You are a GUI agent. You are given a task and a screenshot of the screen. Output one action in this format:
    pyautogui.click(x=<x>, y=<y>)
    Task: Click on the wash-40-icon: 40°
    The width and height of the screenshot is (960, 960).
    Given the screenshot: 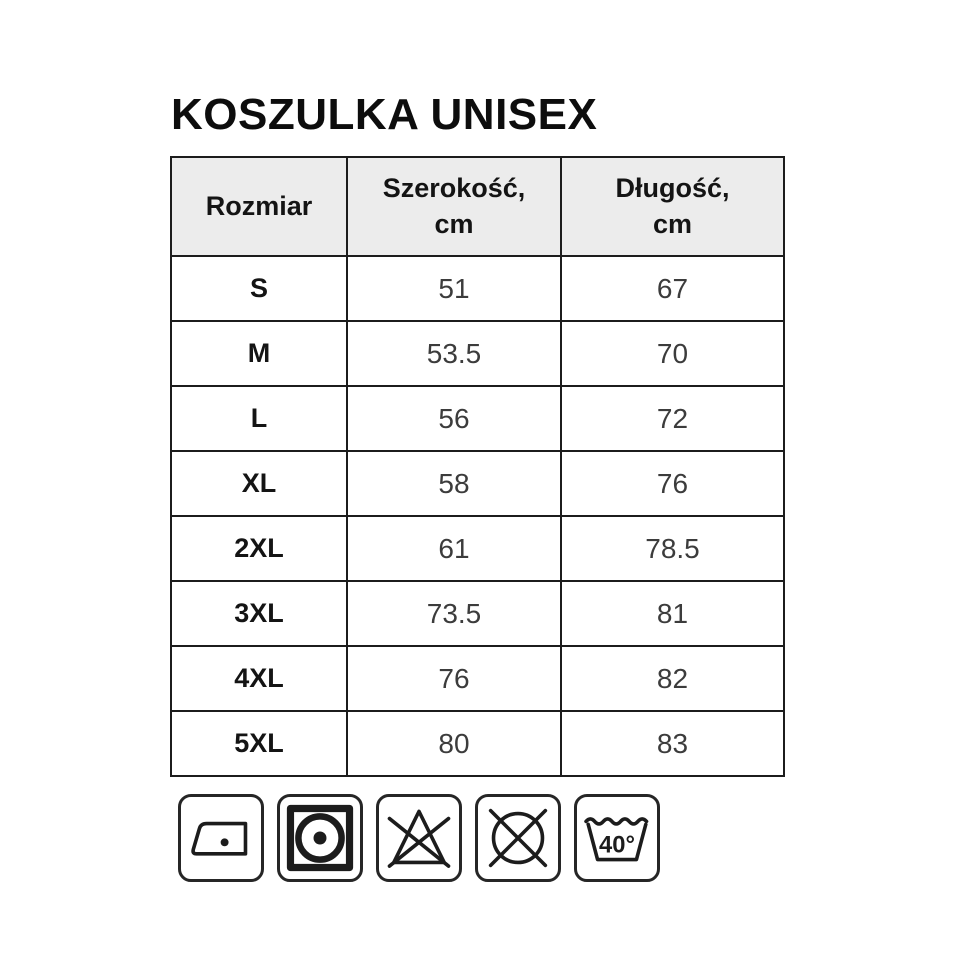 What is the action you would take?
    pyautogui.click(x=617, y=838)
    